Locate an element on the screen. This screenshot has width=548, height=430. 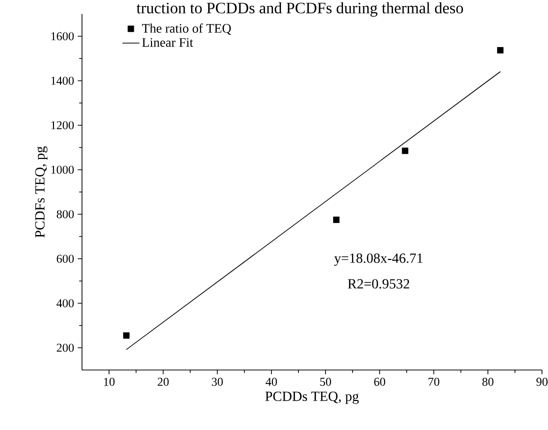
x-tick-label: 10 is located at coordinates (109, 382).